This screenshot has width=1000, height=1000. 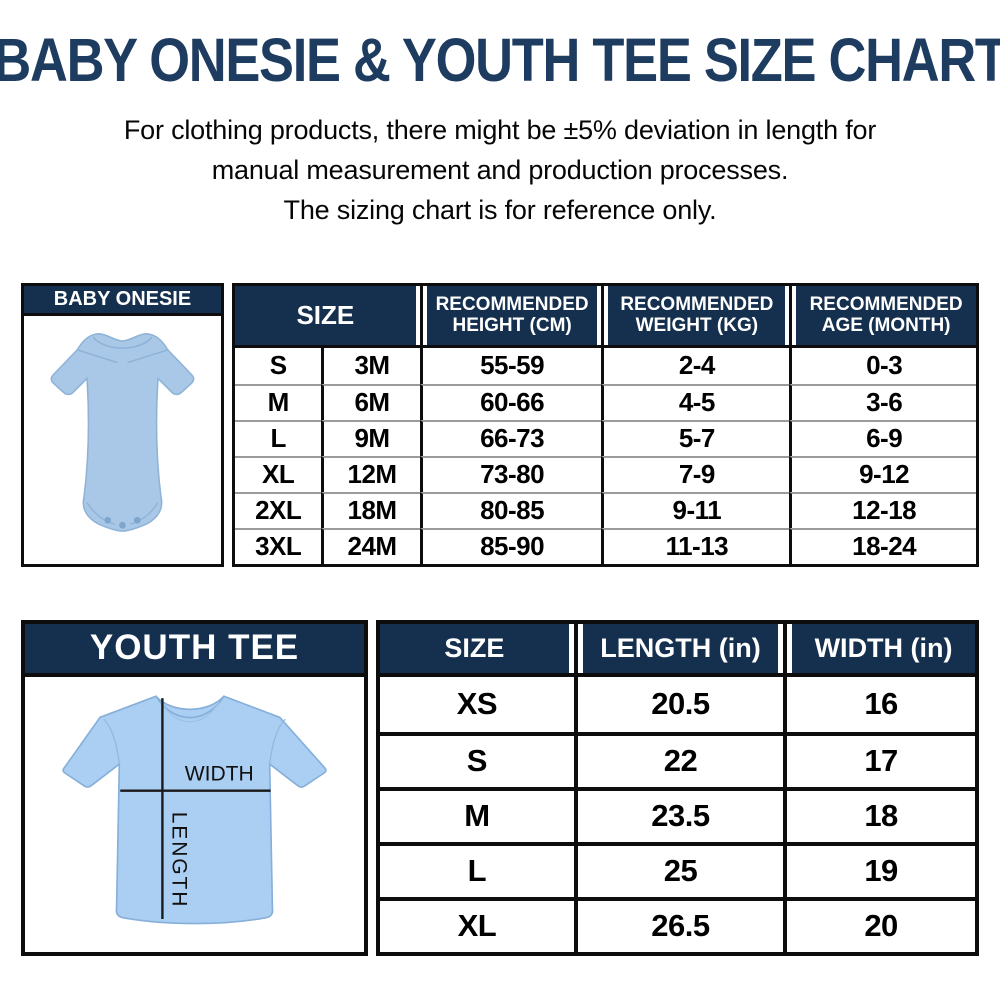 I want to click on tee-col-header-length: LENGTH (in), so click(x=680, y=648).